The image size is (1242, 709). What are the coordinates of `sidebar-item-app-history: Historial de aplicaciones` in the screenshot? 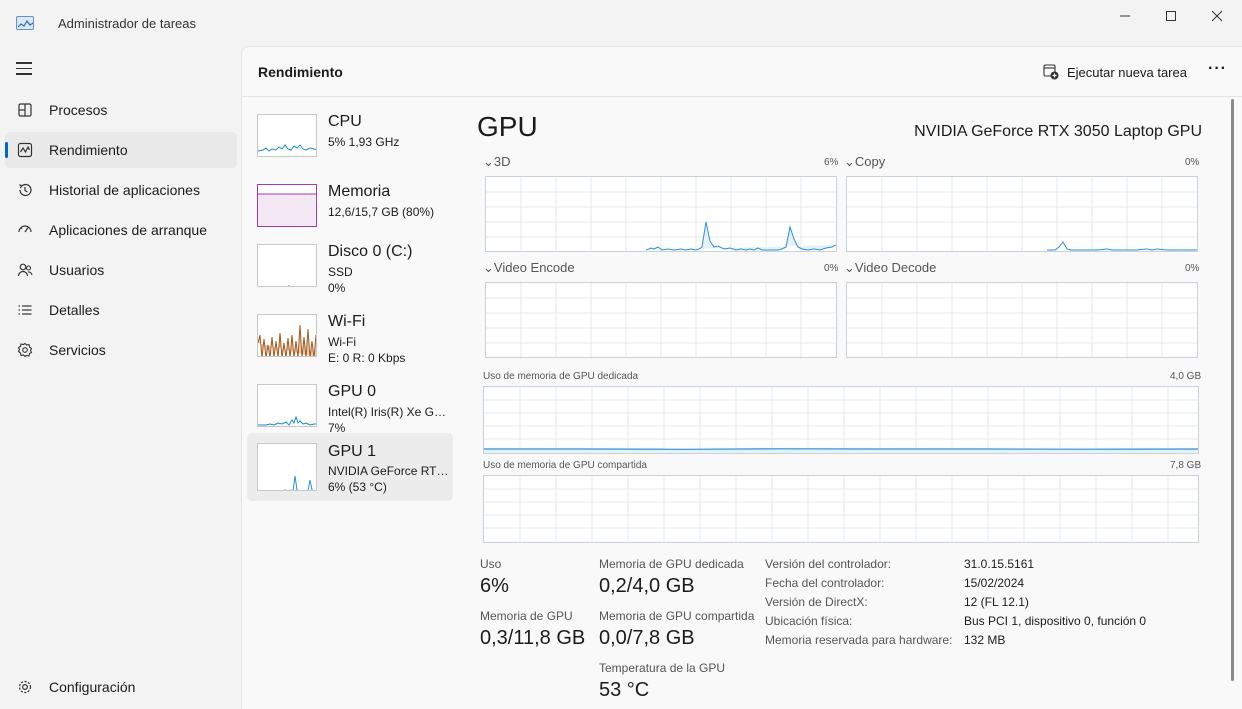 It's located at (121, 190).